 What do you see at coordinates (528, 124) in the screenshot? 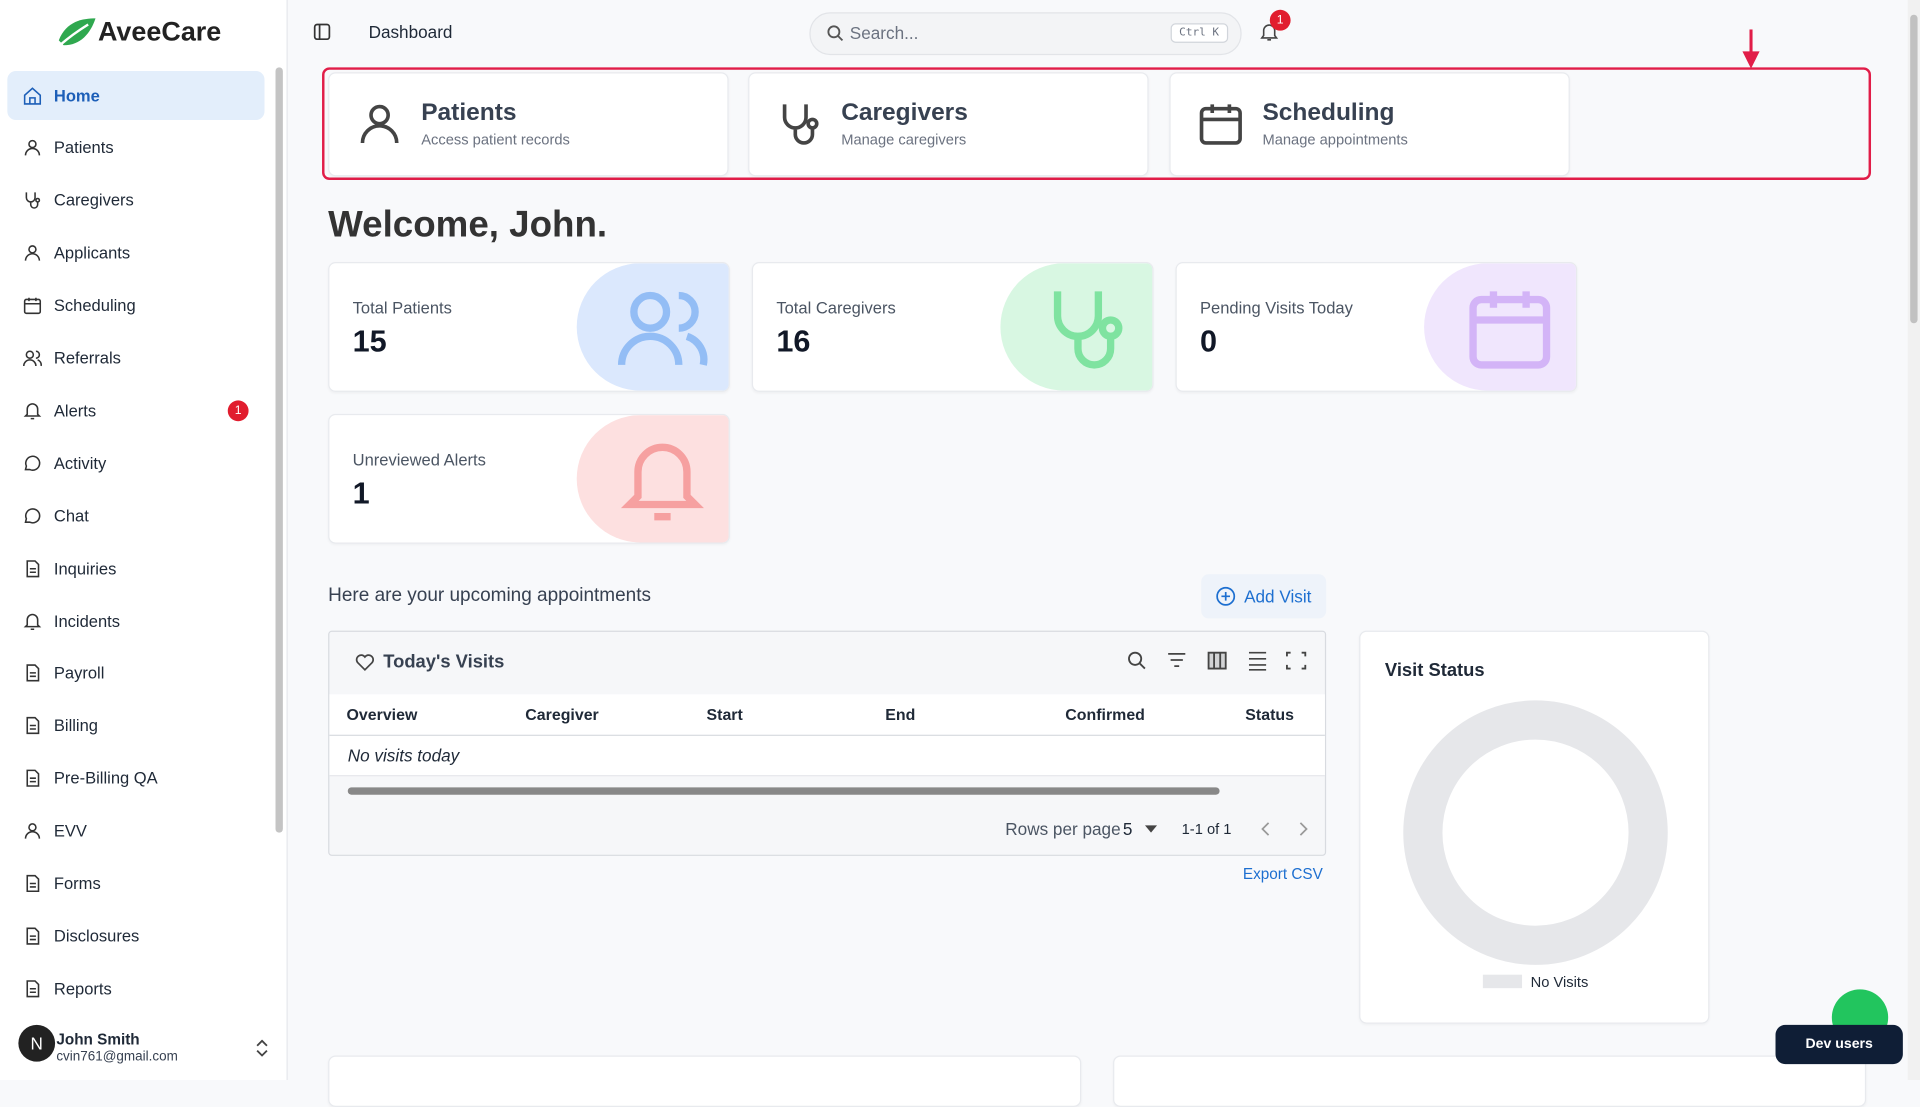
I see `quick-link-card: Patients Access patient records` at bounding box center [528, 124].